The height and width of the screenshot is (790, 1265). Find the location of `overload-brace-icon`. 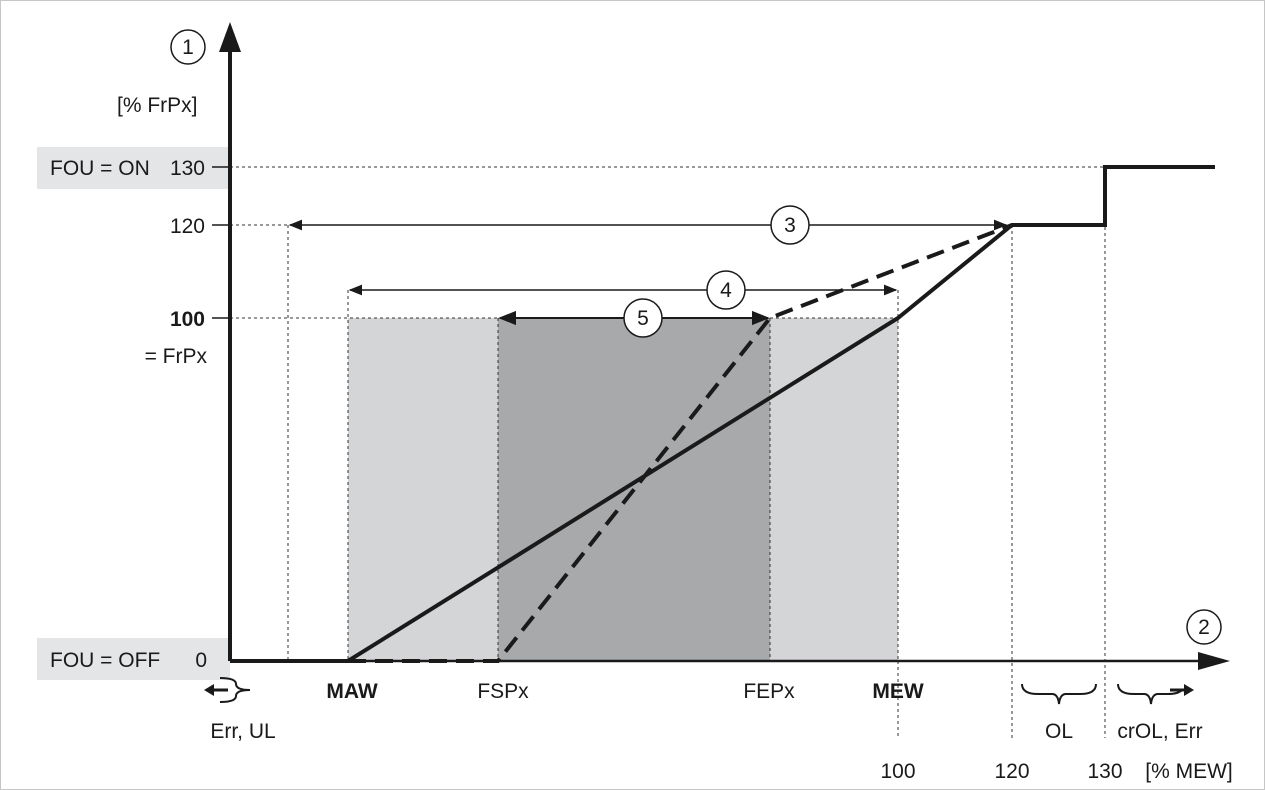

overload-brace-icon is located at coordinates (1059, 694).